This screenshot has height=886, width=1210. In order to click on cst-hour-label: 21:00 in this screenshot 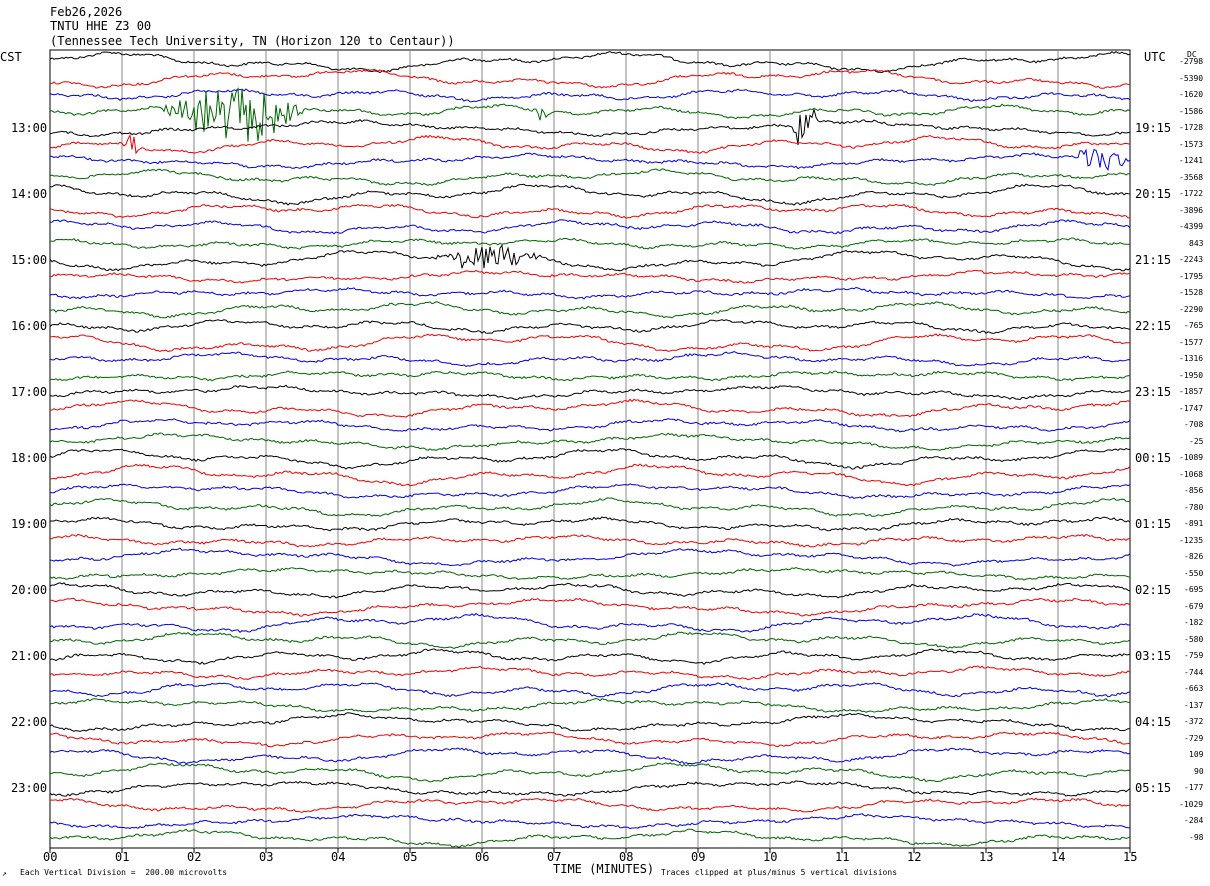, I will do `click(29, 656)`.